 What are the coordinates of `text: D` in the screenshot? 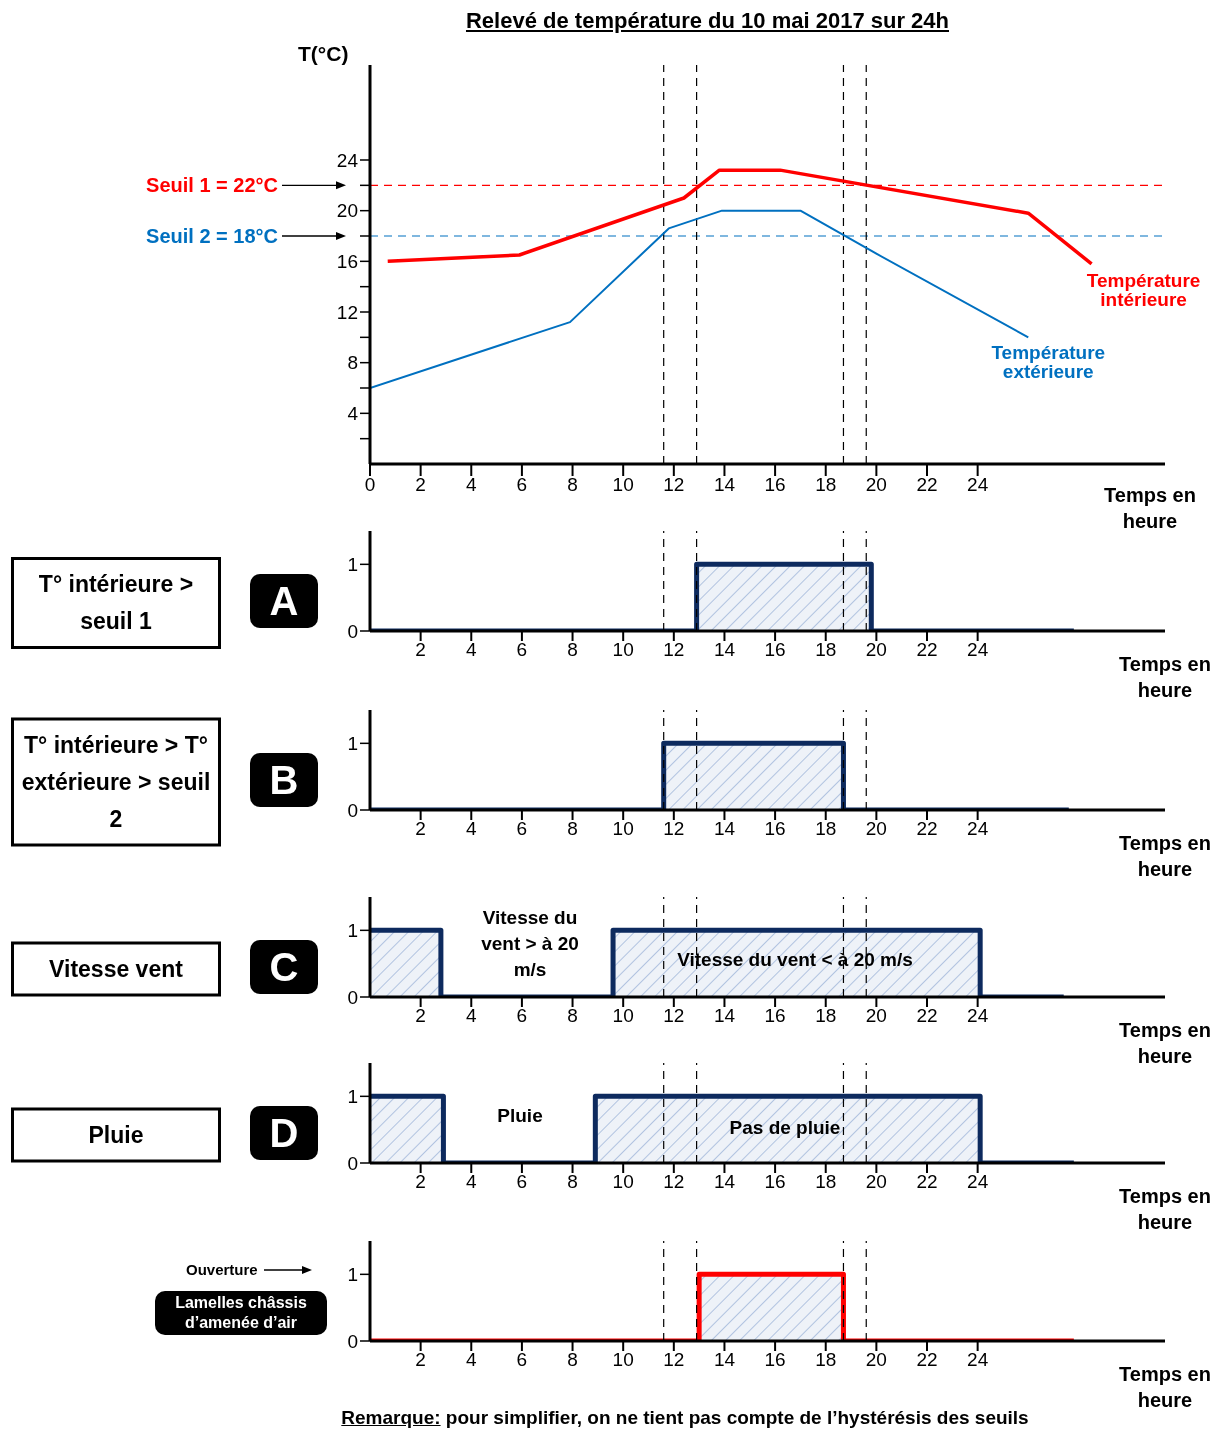 It's located at (284, 1133).